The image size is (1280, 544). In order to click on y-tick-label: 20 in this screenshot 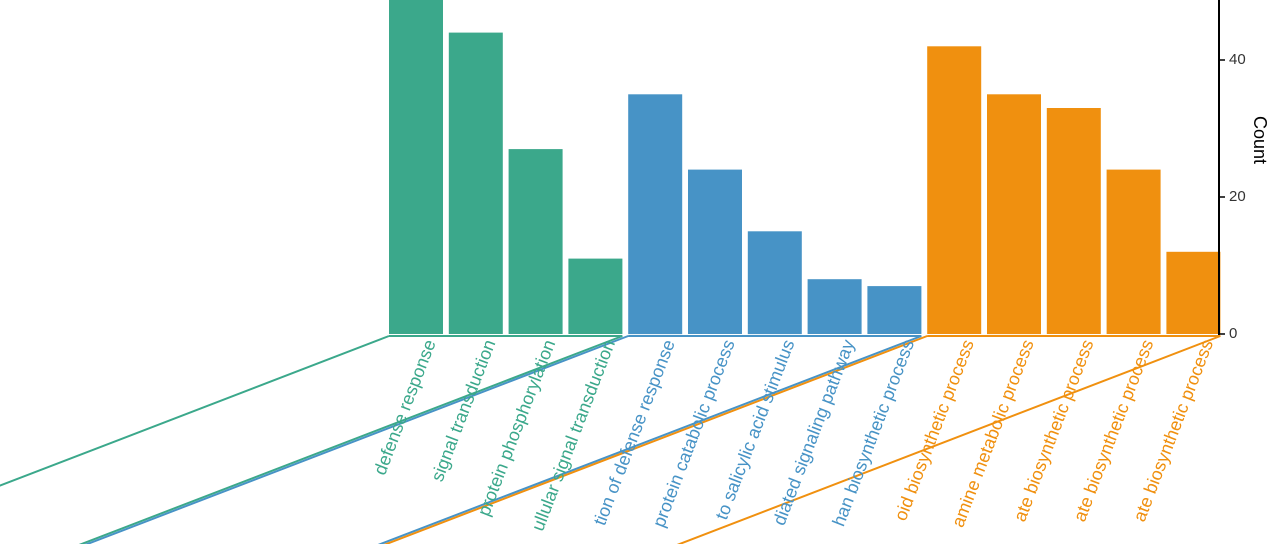, I will do `click(1237, 196)`.